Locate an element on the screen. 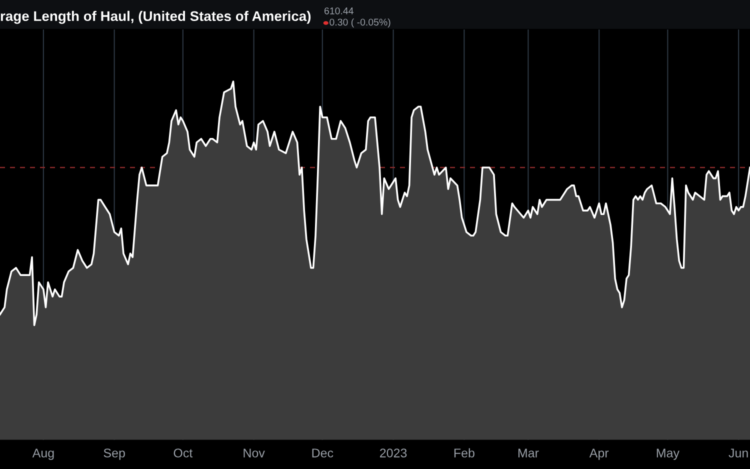 The image size is (750, 469). x-tick-label: Feb is located at coordinates (464, 453).